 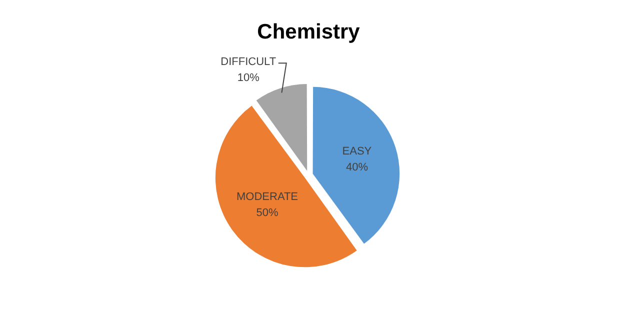 I want to click on data-label: 40%, so click(x=357, y=167).